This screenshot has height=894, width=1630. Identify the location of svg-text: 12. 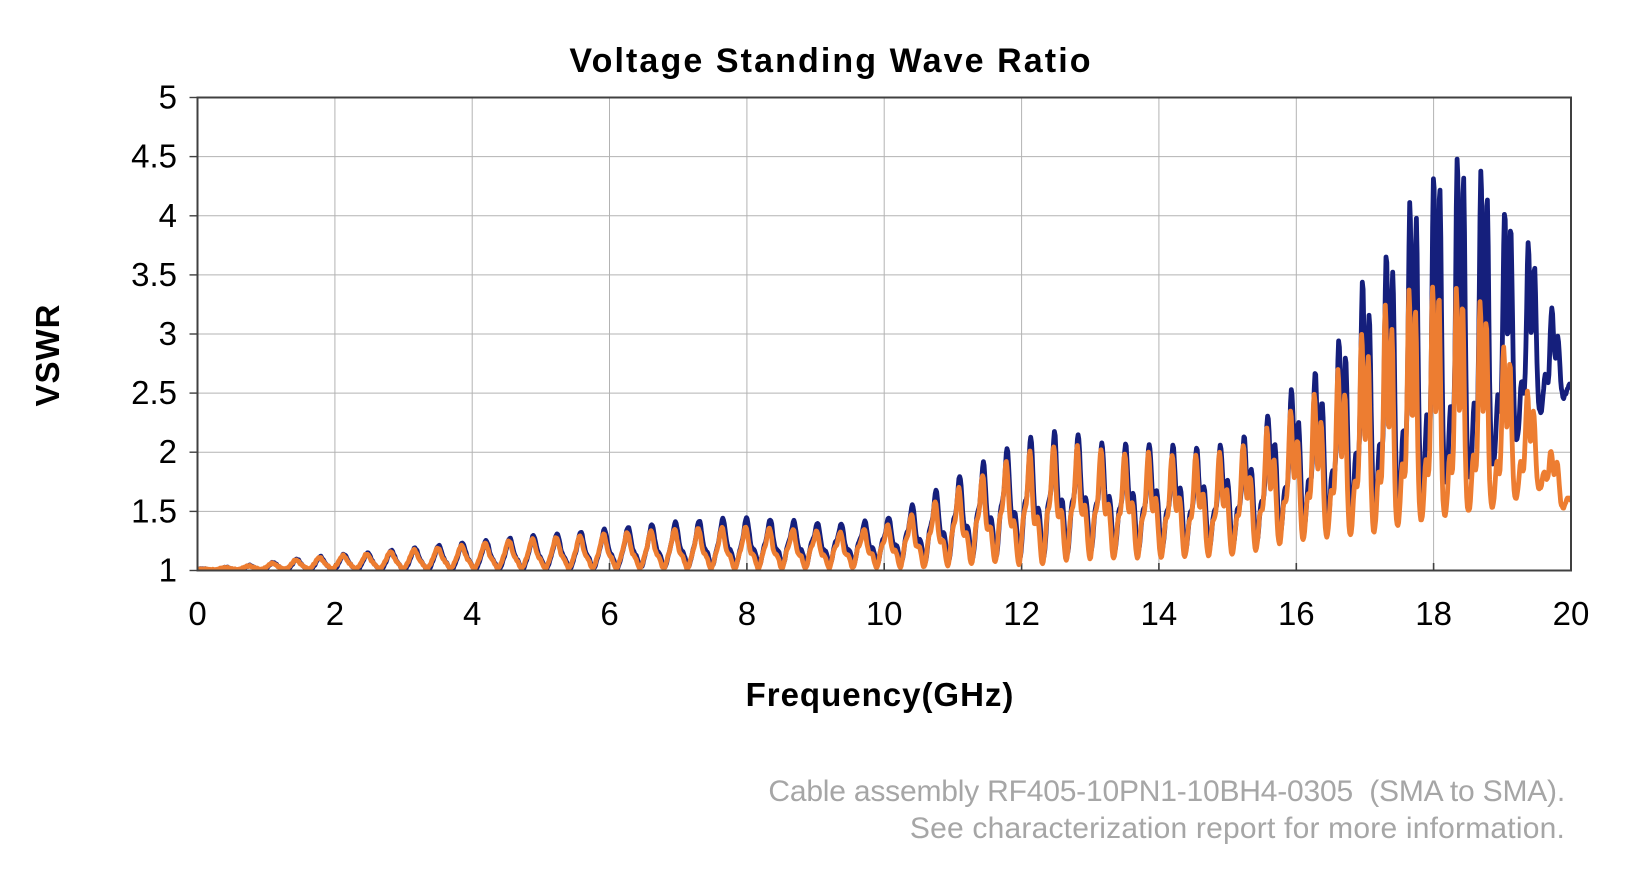
(1021, 613).